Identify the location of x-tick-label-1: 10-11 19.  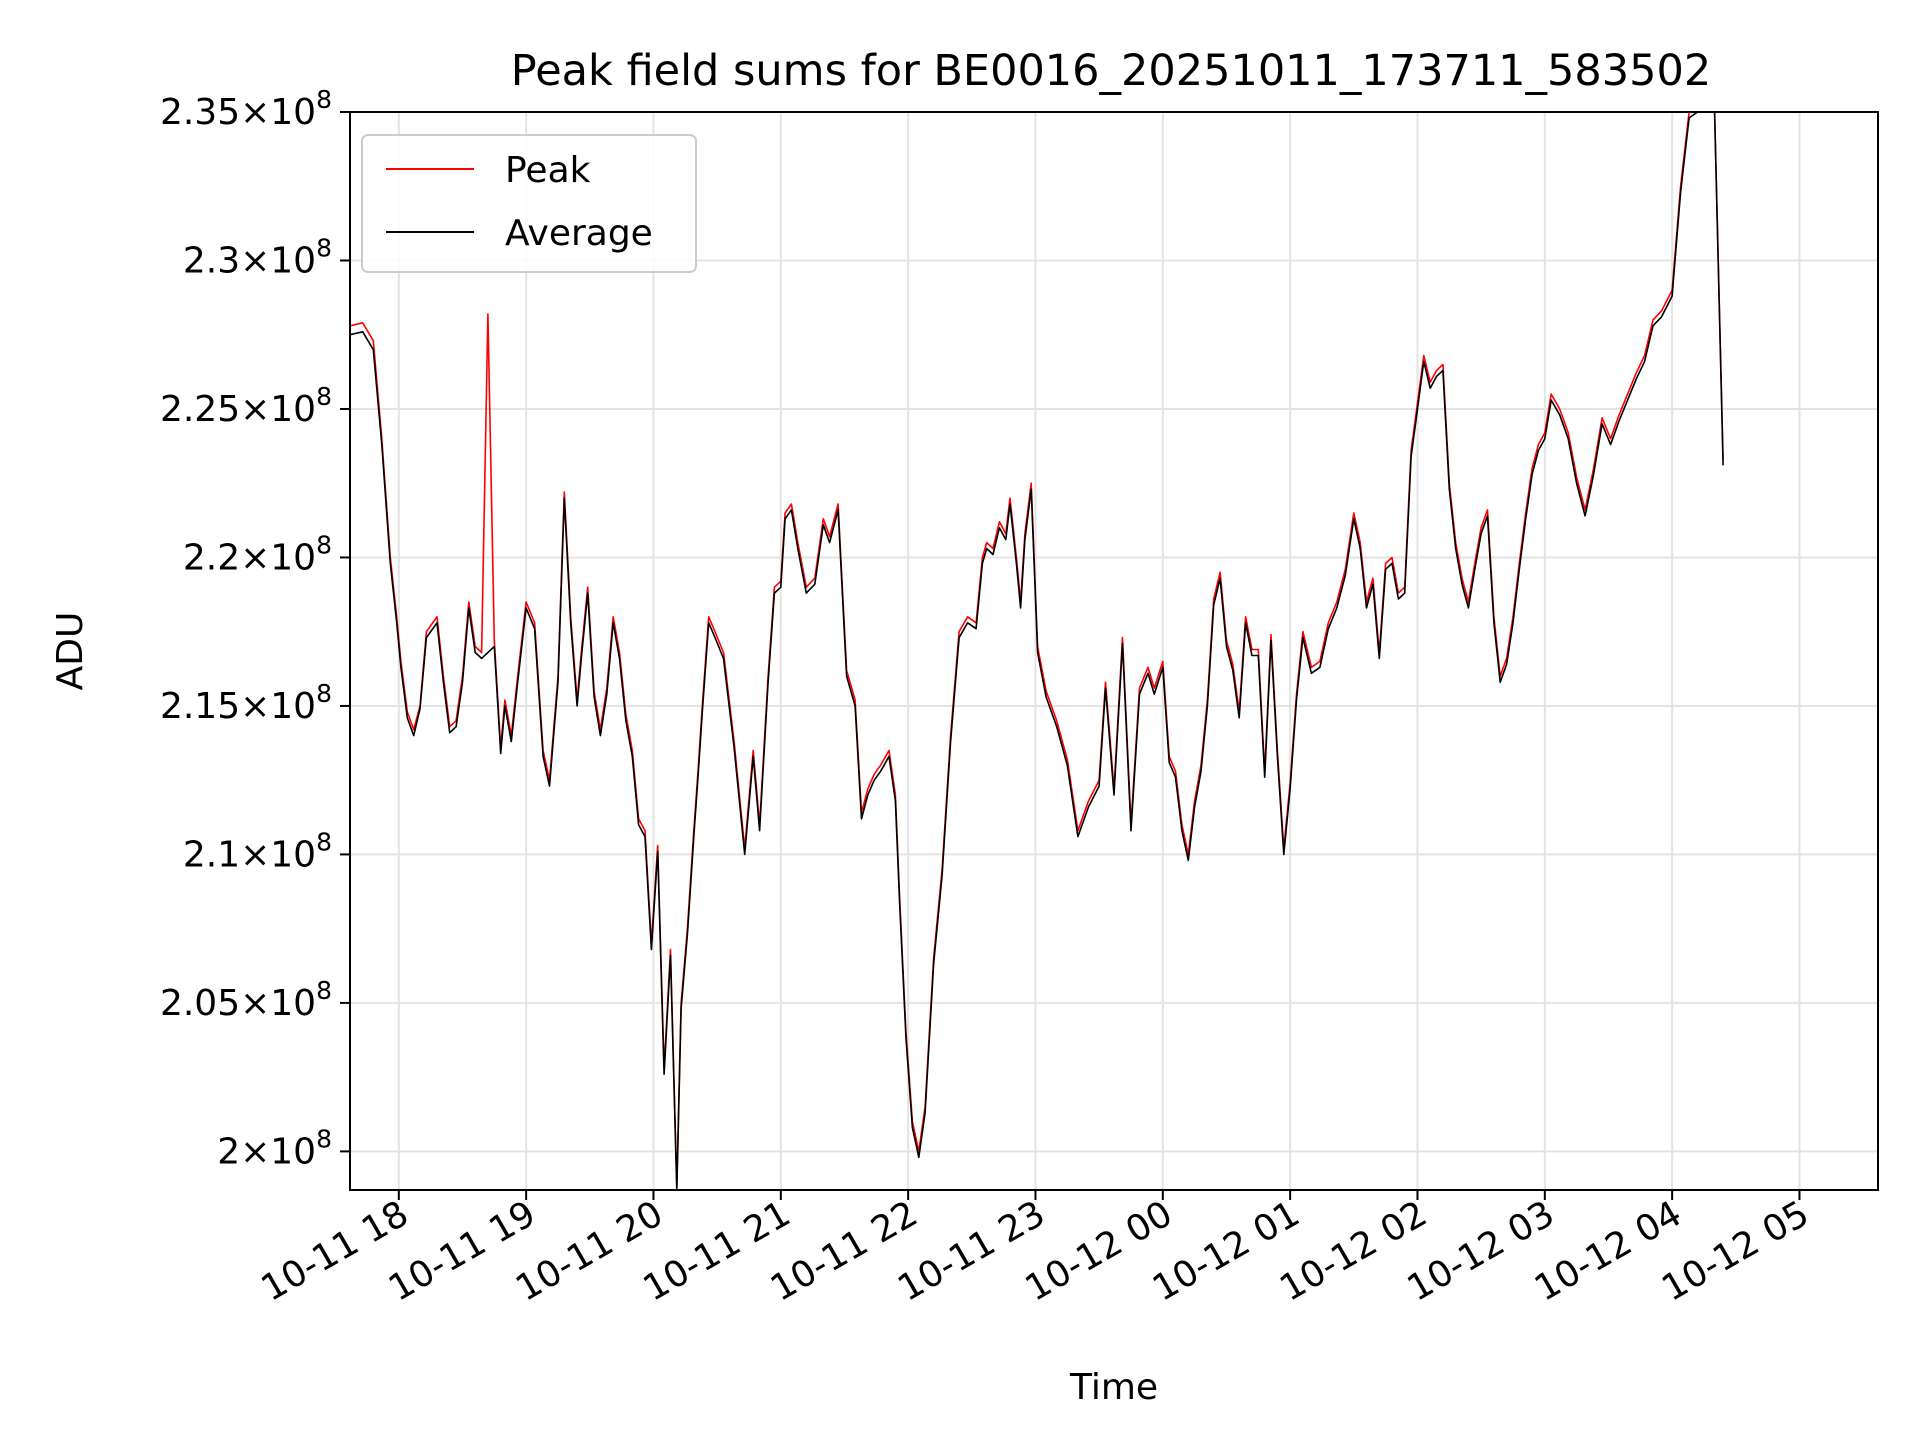
(462, 1251).